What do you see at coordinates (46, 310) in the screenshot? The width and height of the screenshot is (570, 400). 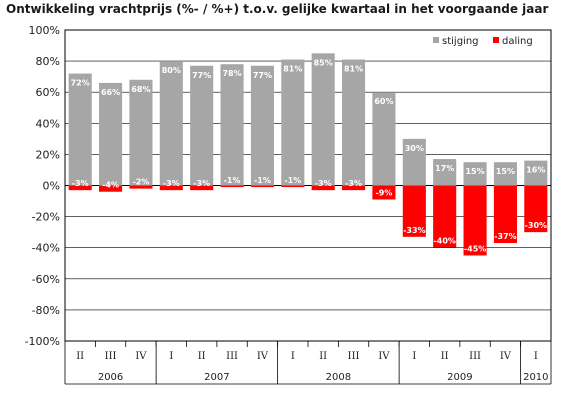 I see `y-tick-label: -80%` at bounding box center [46, 310].